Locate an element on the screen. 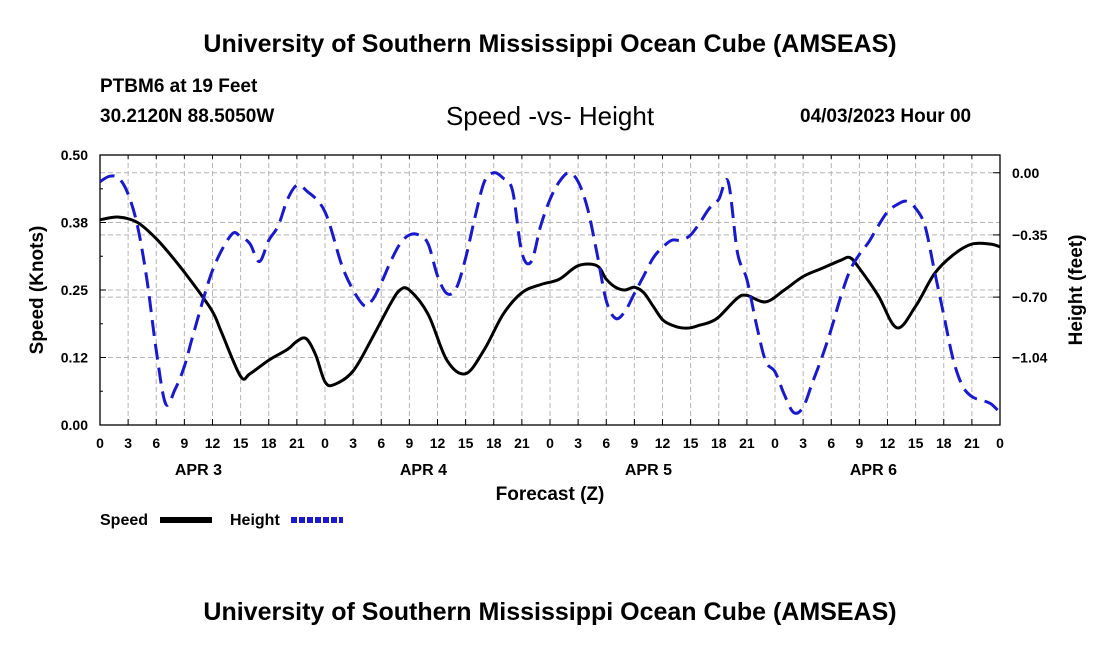 The height and width of the screenshot is (650, 1100). legend: Speed Height is located at coordinates (221, 520).